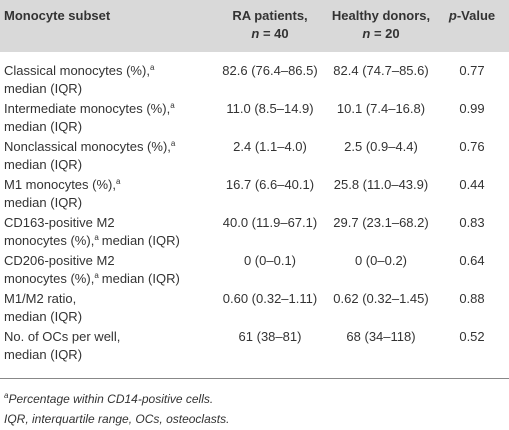  I want to click on label-line: CD206-positive M2, so click(109, 261).